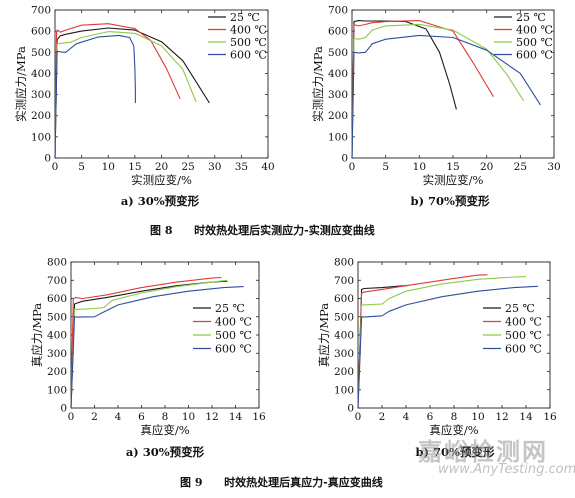 Image resolution: width=575 pixels, height=498 pixels. What do you see at coordinates (211, 417) in the screenshot?
I see `x-tick-label: 12` at bounding box center [211, 417].